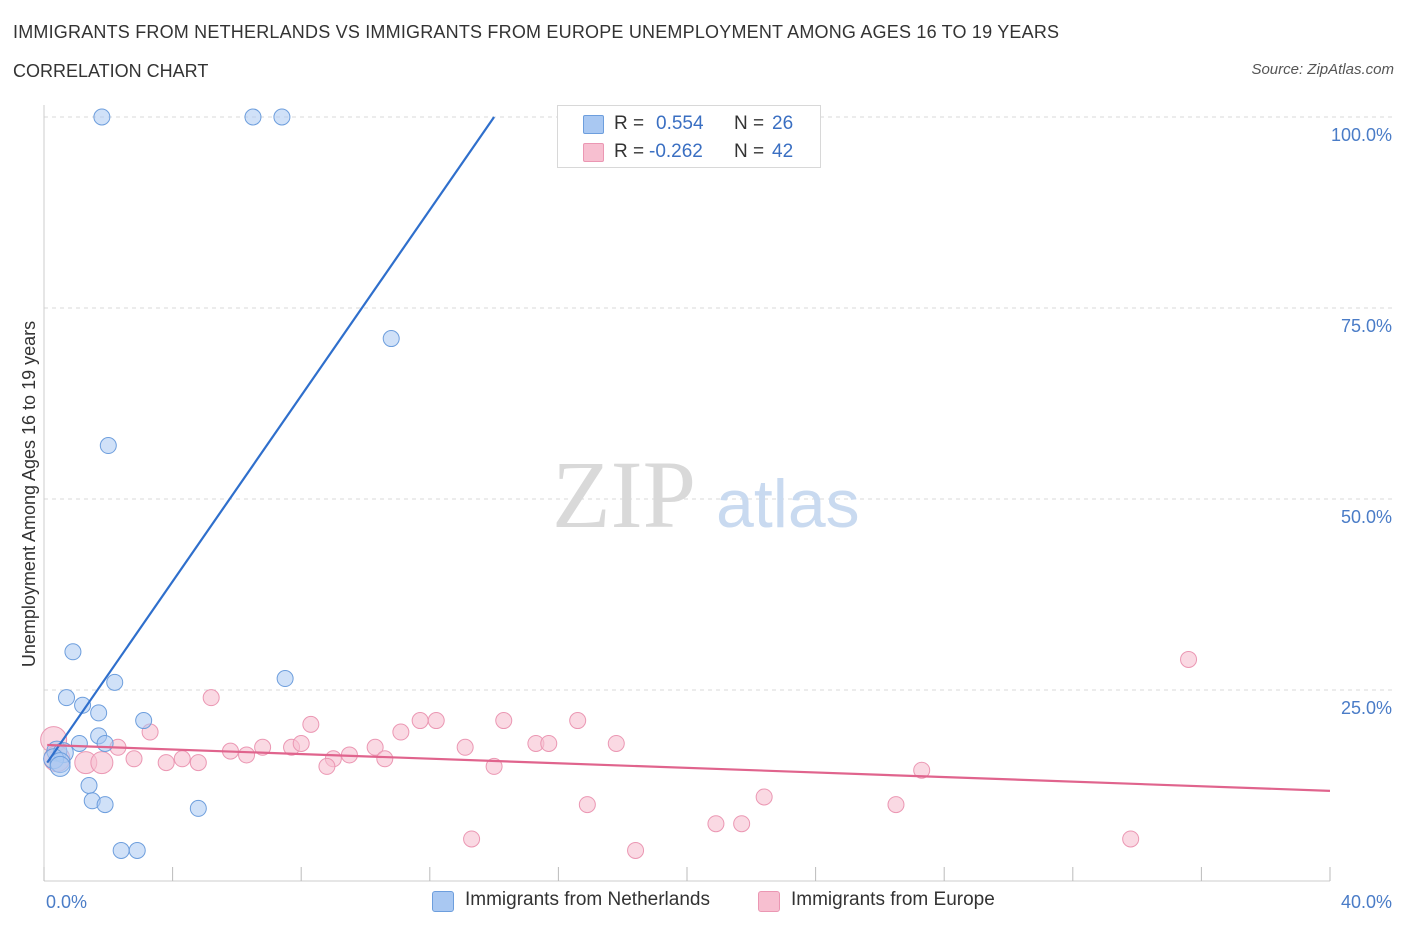 The image size is (1406, 930). What do you see at coordinates (719, 902) in the screenshot?
I see `x-tick-labels: 0.0% 40.0%` at bounding box center [719, 902].